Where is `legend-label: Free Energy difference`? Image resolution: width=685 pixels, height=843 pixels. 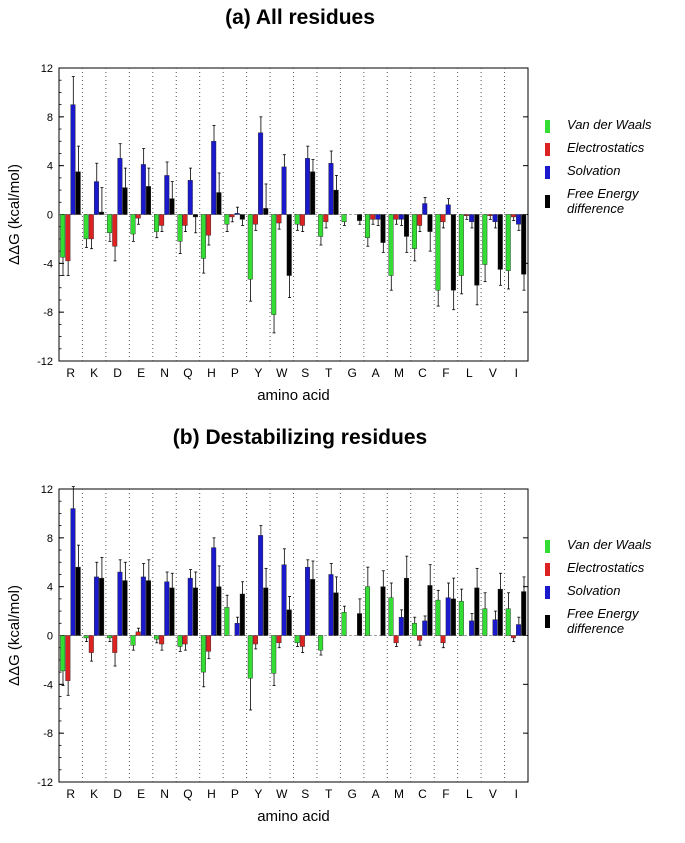
legend-label: Free Energy difference is located at coordinates (603, 621).